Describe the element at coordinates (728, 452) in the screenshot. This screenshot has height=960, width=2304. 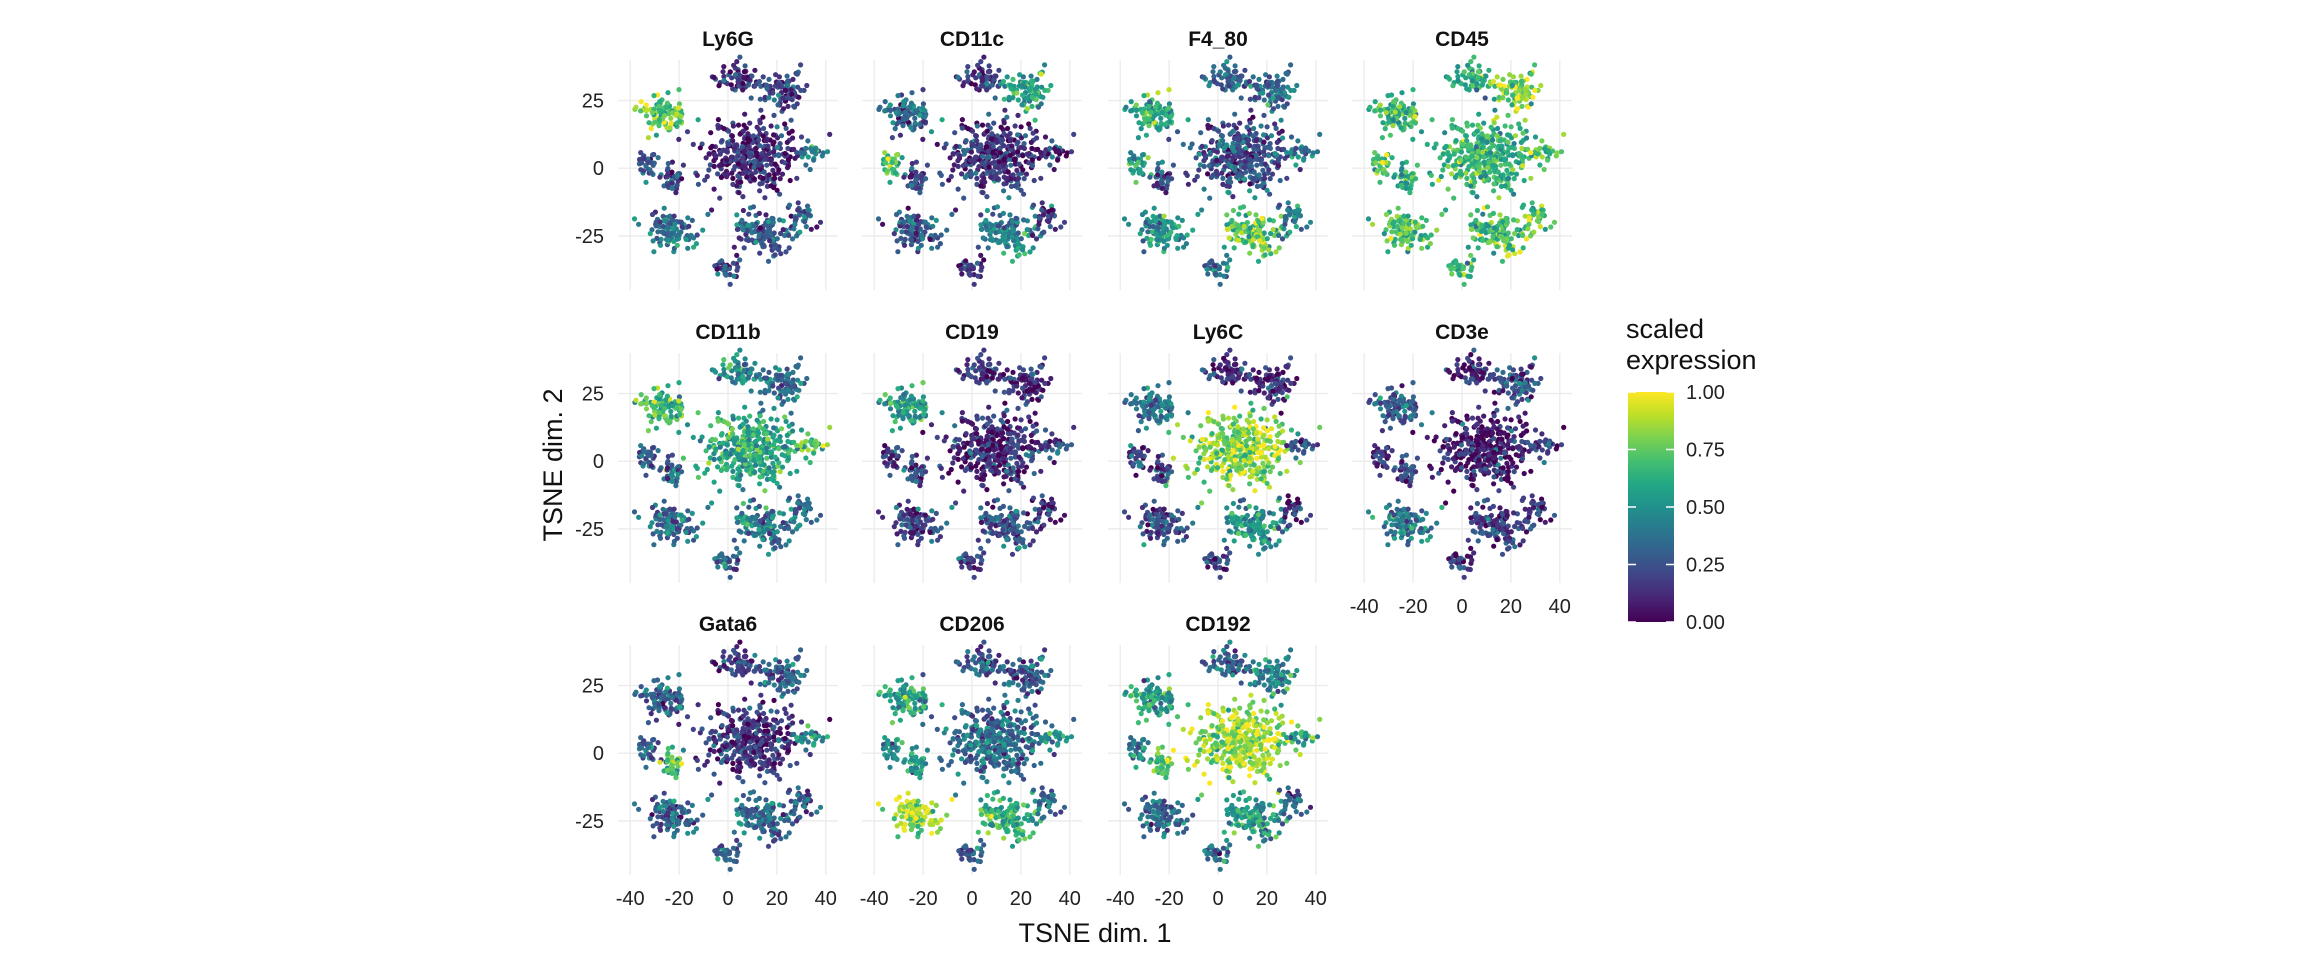
I see `panel-cd11b: CD11b` at that location.